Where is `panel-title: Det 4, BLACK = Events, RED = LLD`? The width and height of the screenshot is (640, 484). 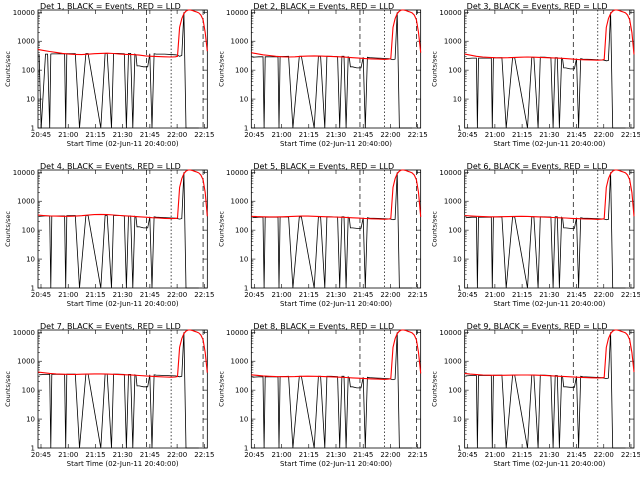 panel-title: Det 4, BLACK = Events, RED = LLD is located at coordinates (110, 166).